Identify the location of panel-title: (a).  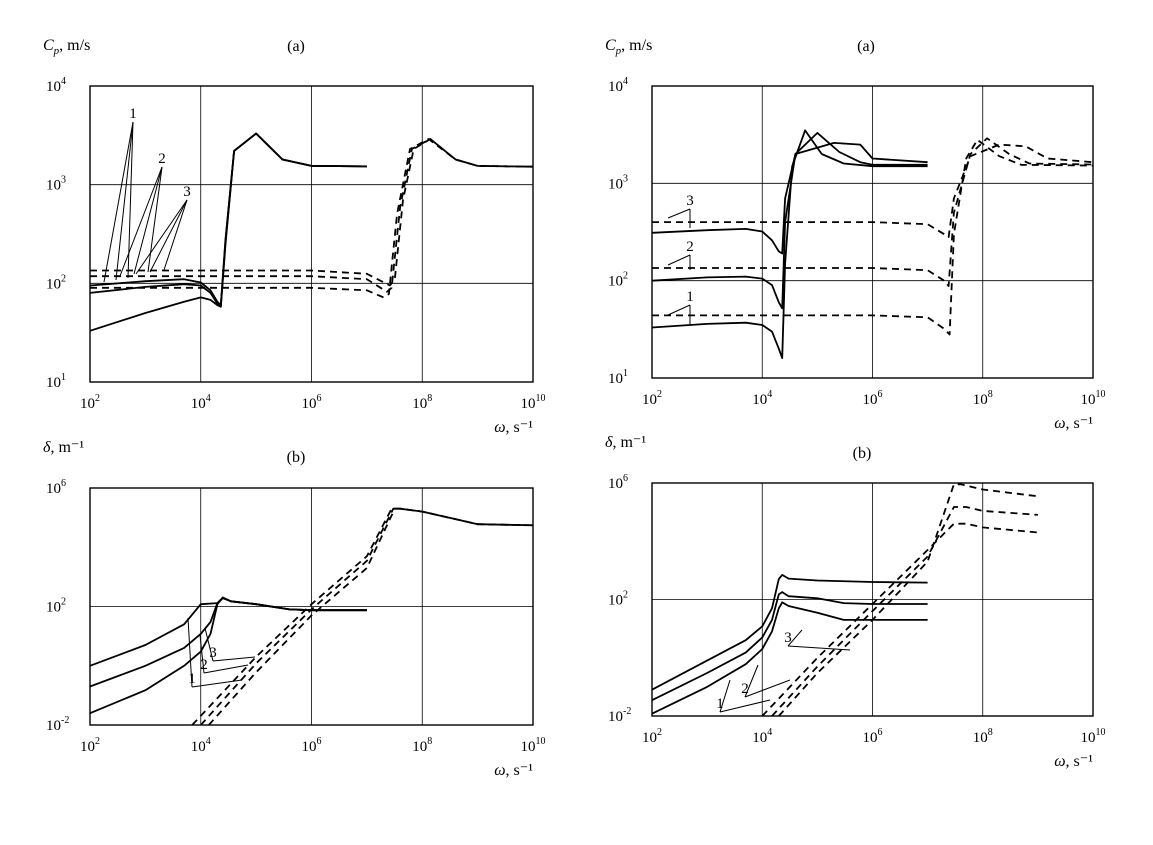
(296, 46).